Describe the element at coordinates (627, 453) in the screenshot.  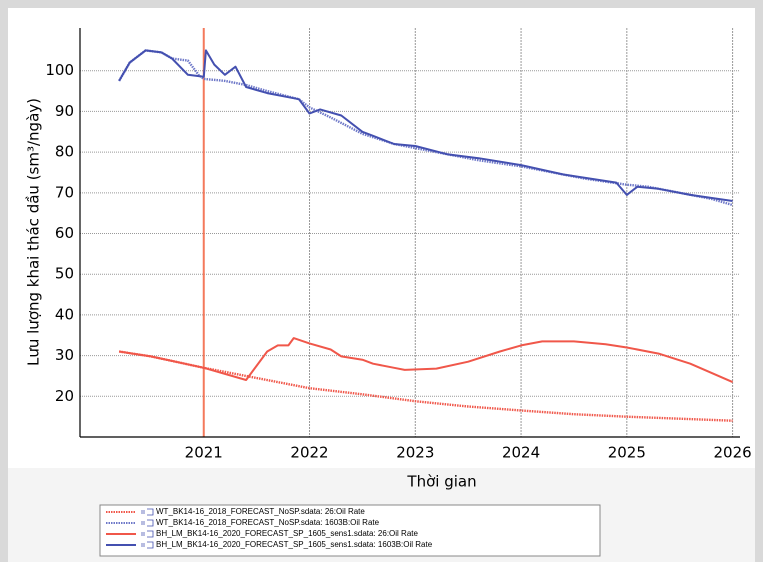
I see `x-tick-label: 2025` at that location.